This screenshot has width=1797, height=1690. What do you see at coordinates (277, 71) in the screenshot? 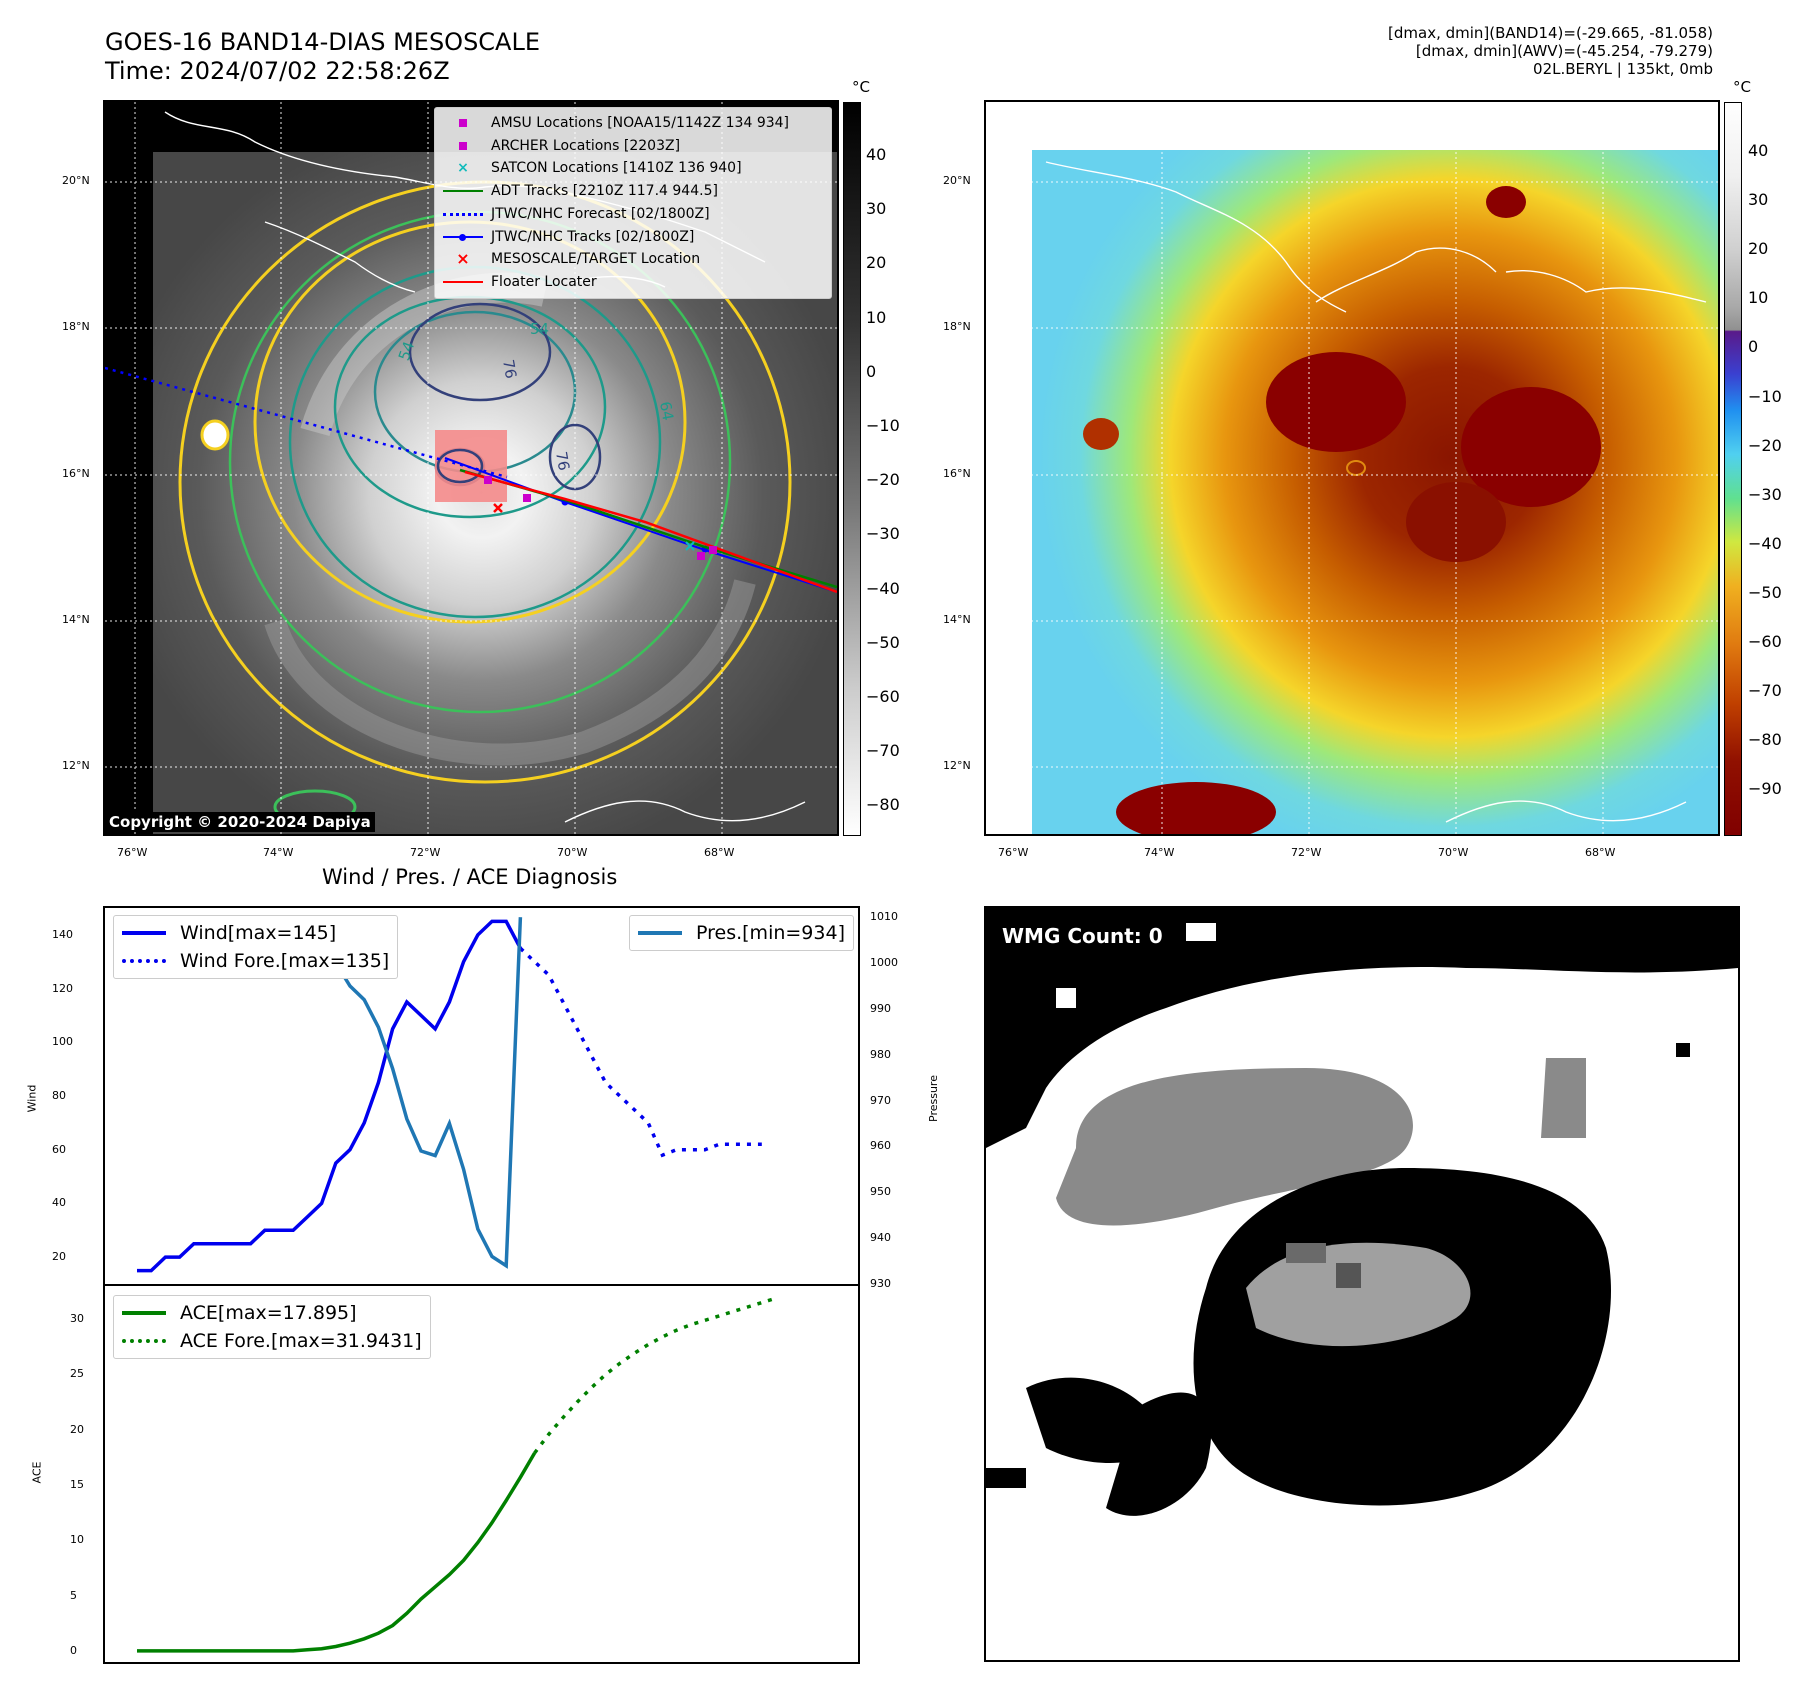
I see `title-time: Time: 2024/07/02 22:58:26Z` at bounding box center [277, 71].